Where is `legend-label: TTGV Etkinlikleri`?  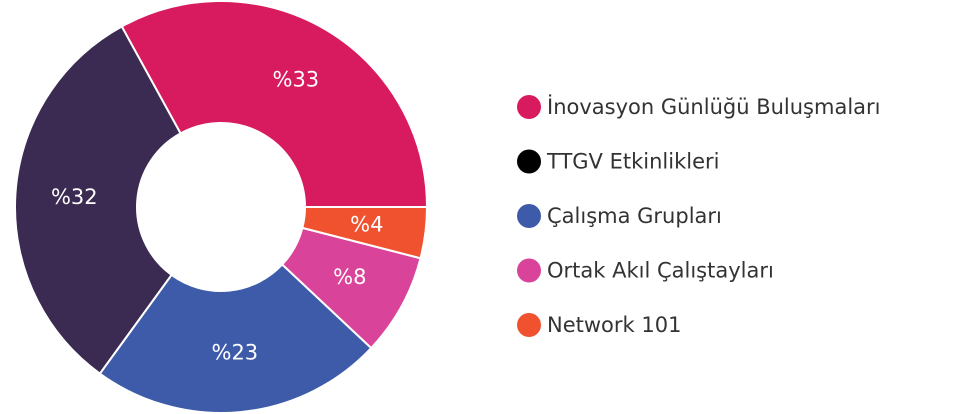
legend-label: TTGV Etkinlikleri is located at coordinates (632, 162).